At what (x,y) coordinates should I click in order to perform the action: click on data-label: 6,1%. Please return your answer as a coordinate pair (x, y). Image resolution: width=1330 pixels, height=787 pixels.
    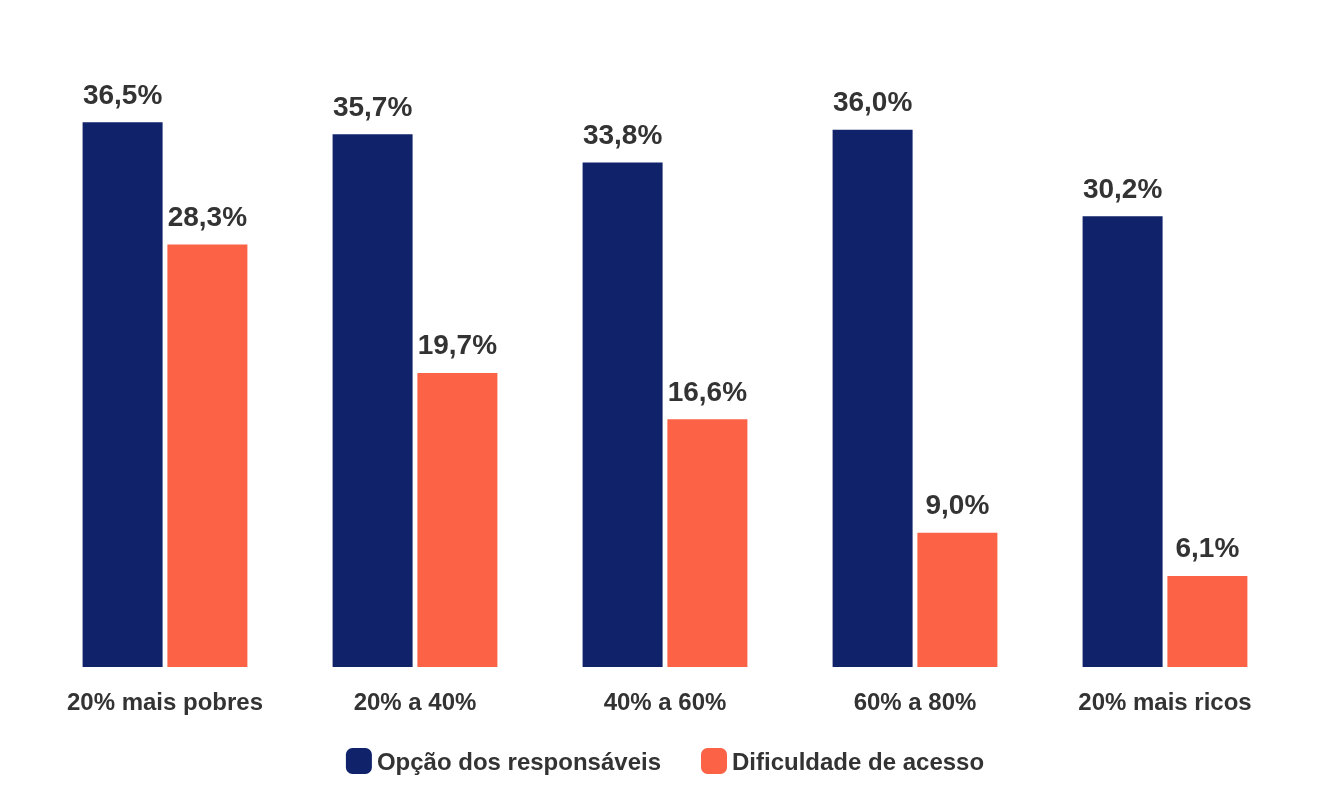
    Looking at the image, I should click on (1207, 548).